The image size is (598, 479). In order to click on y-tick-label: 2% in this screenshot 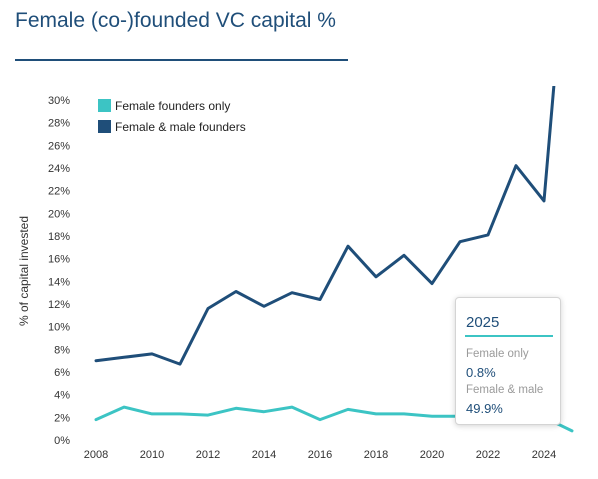, I will do `click(62, 418)`.